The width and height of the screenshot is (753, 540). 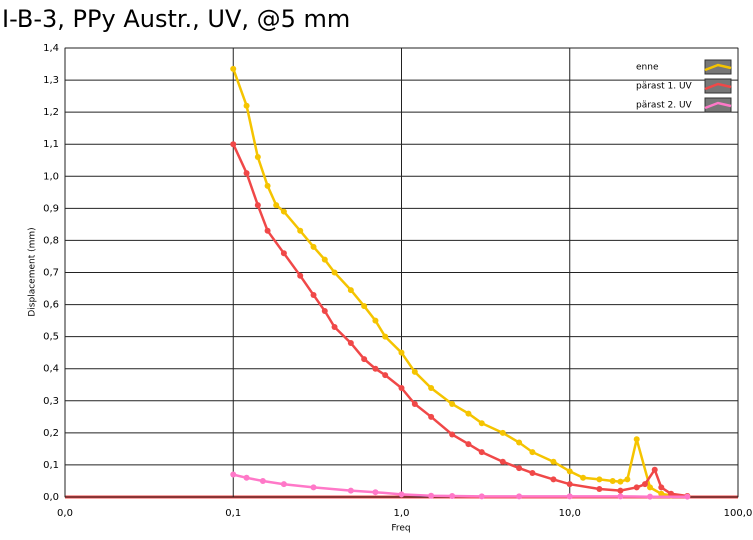 I want to click on legend-label: pärast 2. UV, so click(x=664, y=106).